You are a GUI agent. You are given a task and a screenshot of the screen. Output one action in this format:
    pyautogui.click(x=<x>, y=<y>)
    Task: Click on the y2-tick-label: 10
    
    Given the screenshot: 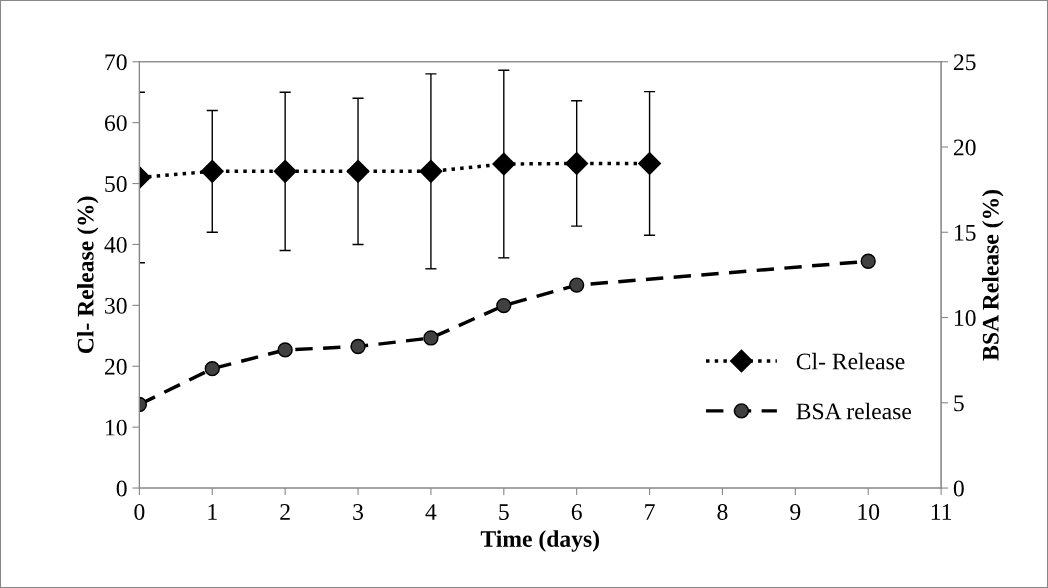 What is the action you would take?
    pyautogui.click(x=965, y=318)
    